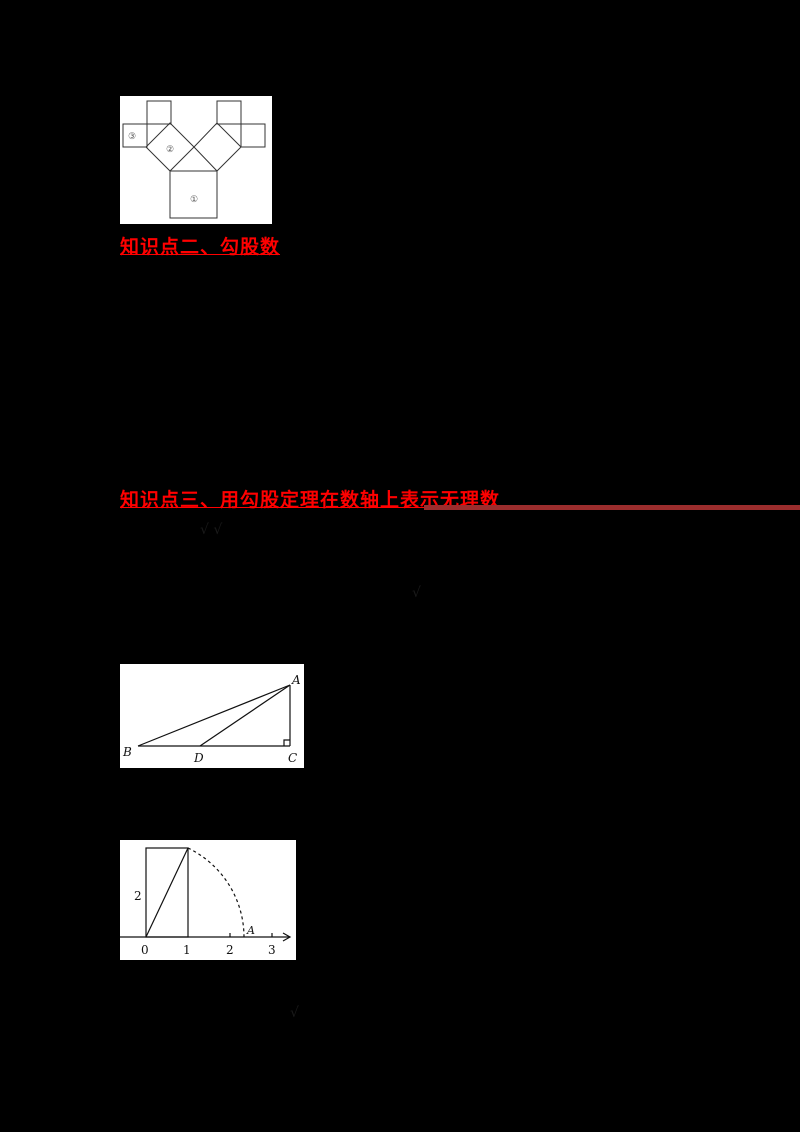  I want to click on pythagoras-tree-diagram: ③ ② ①, so click(194, 159).